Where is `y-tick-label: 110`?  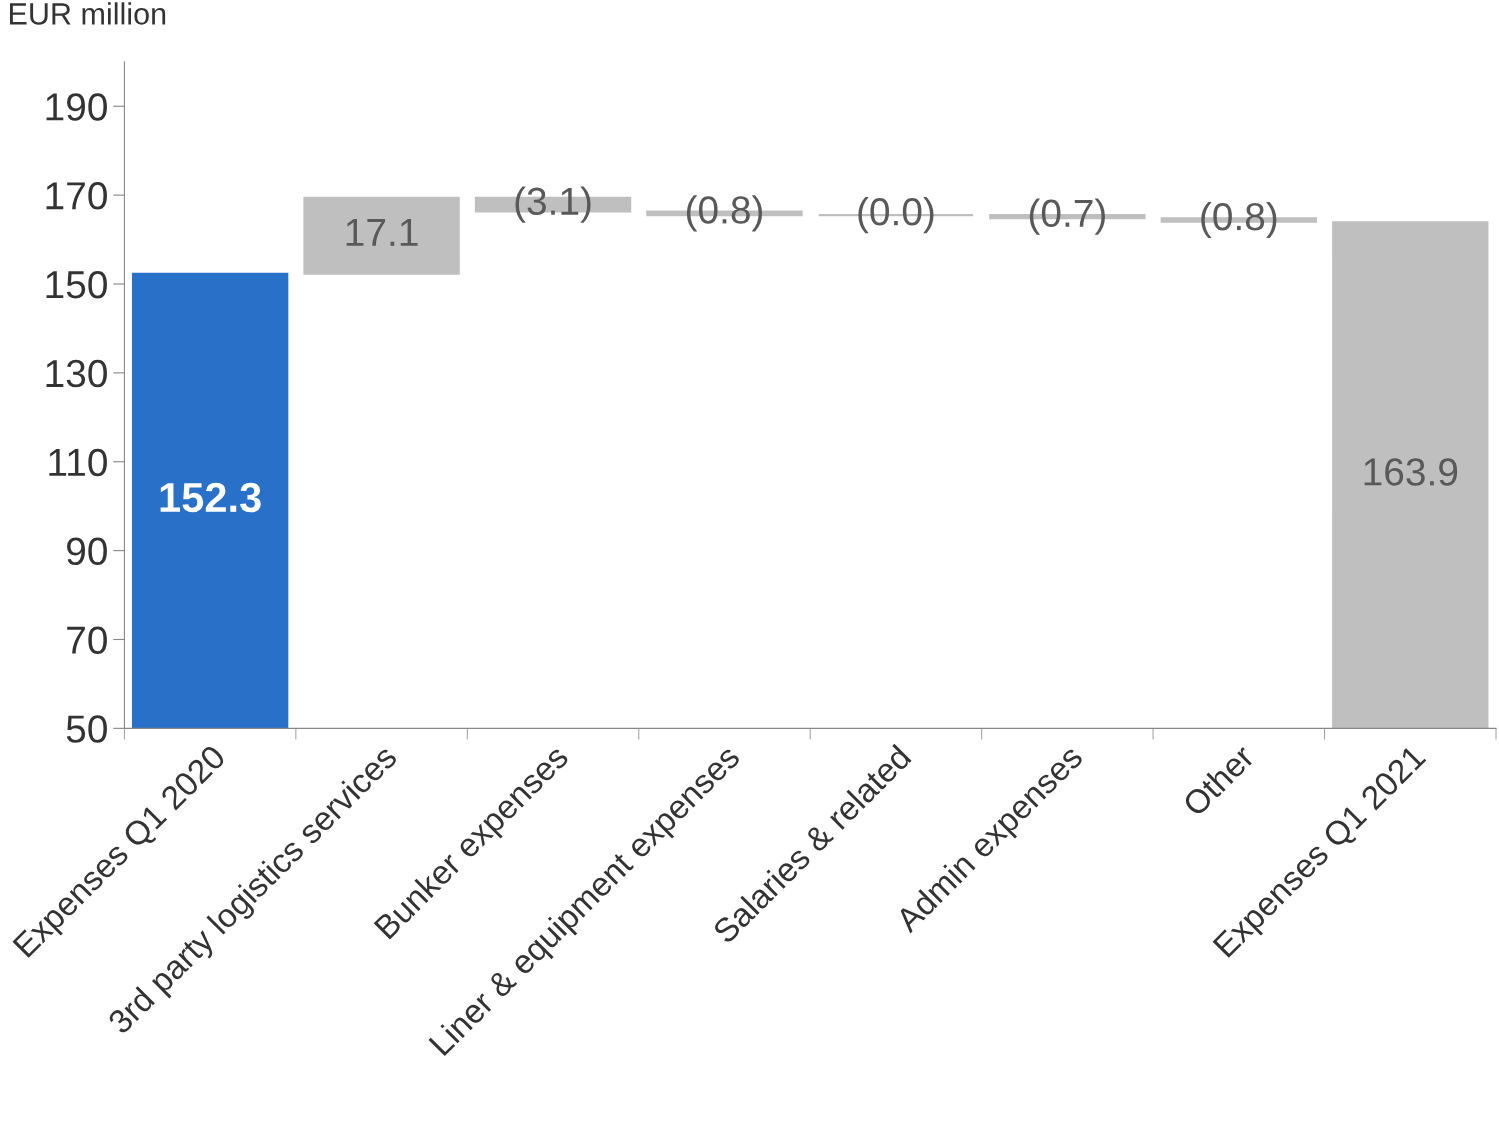
y-tick-label: 110 is located at coordinates (78, 462).